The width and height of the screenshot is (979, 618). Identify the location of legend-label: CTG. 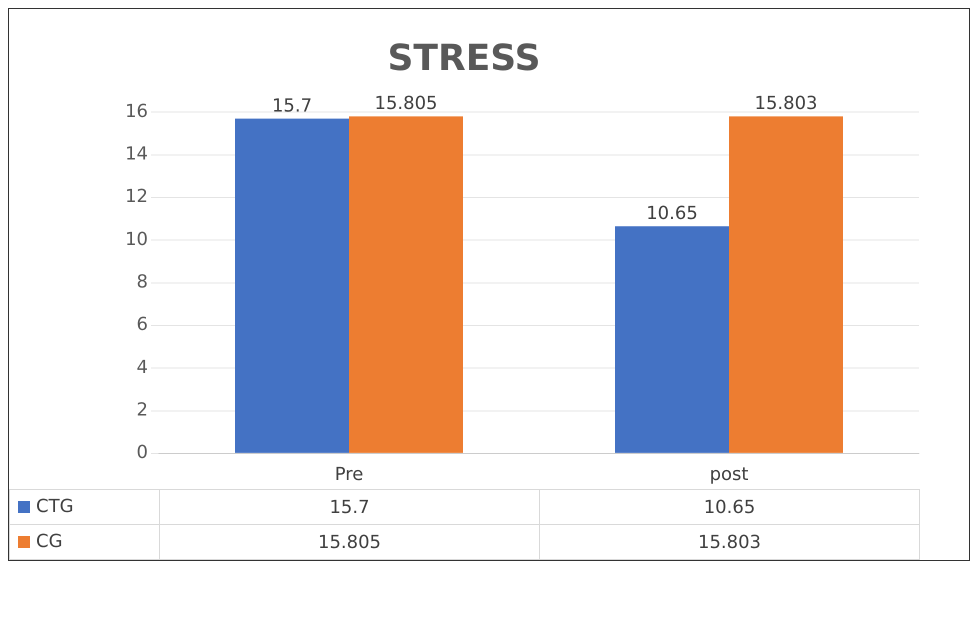
(55, 507).